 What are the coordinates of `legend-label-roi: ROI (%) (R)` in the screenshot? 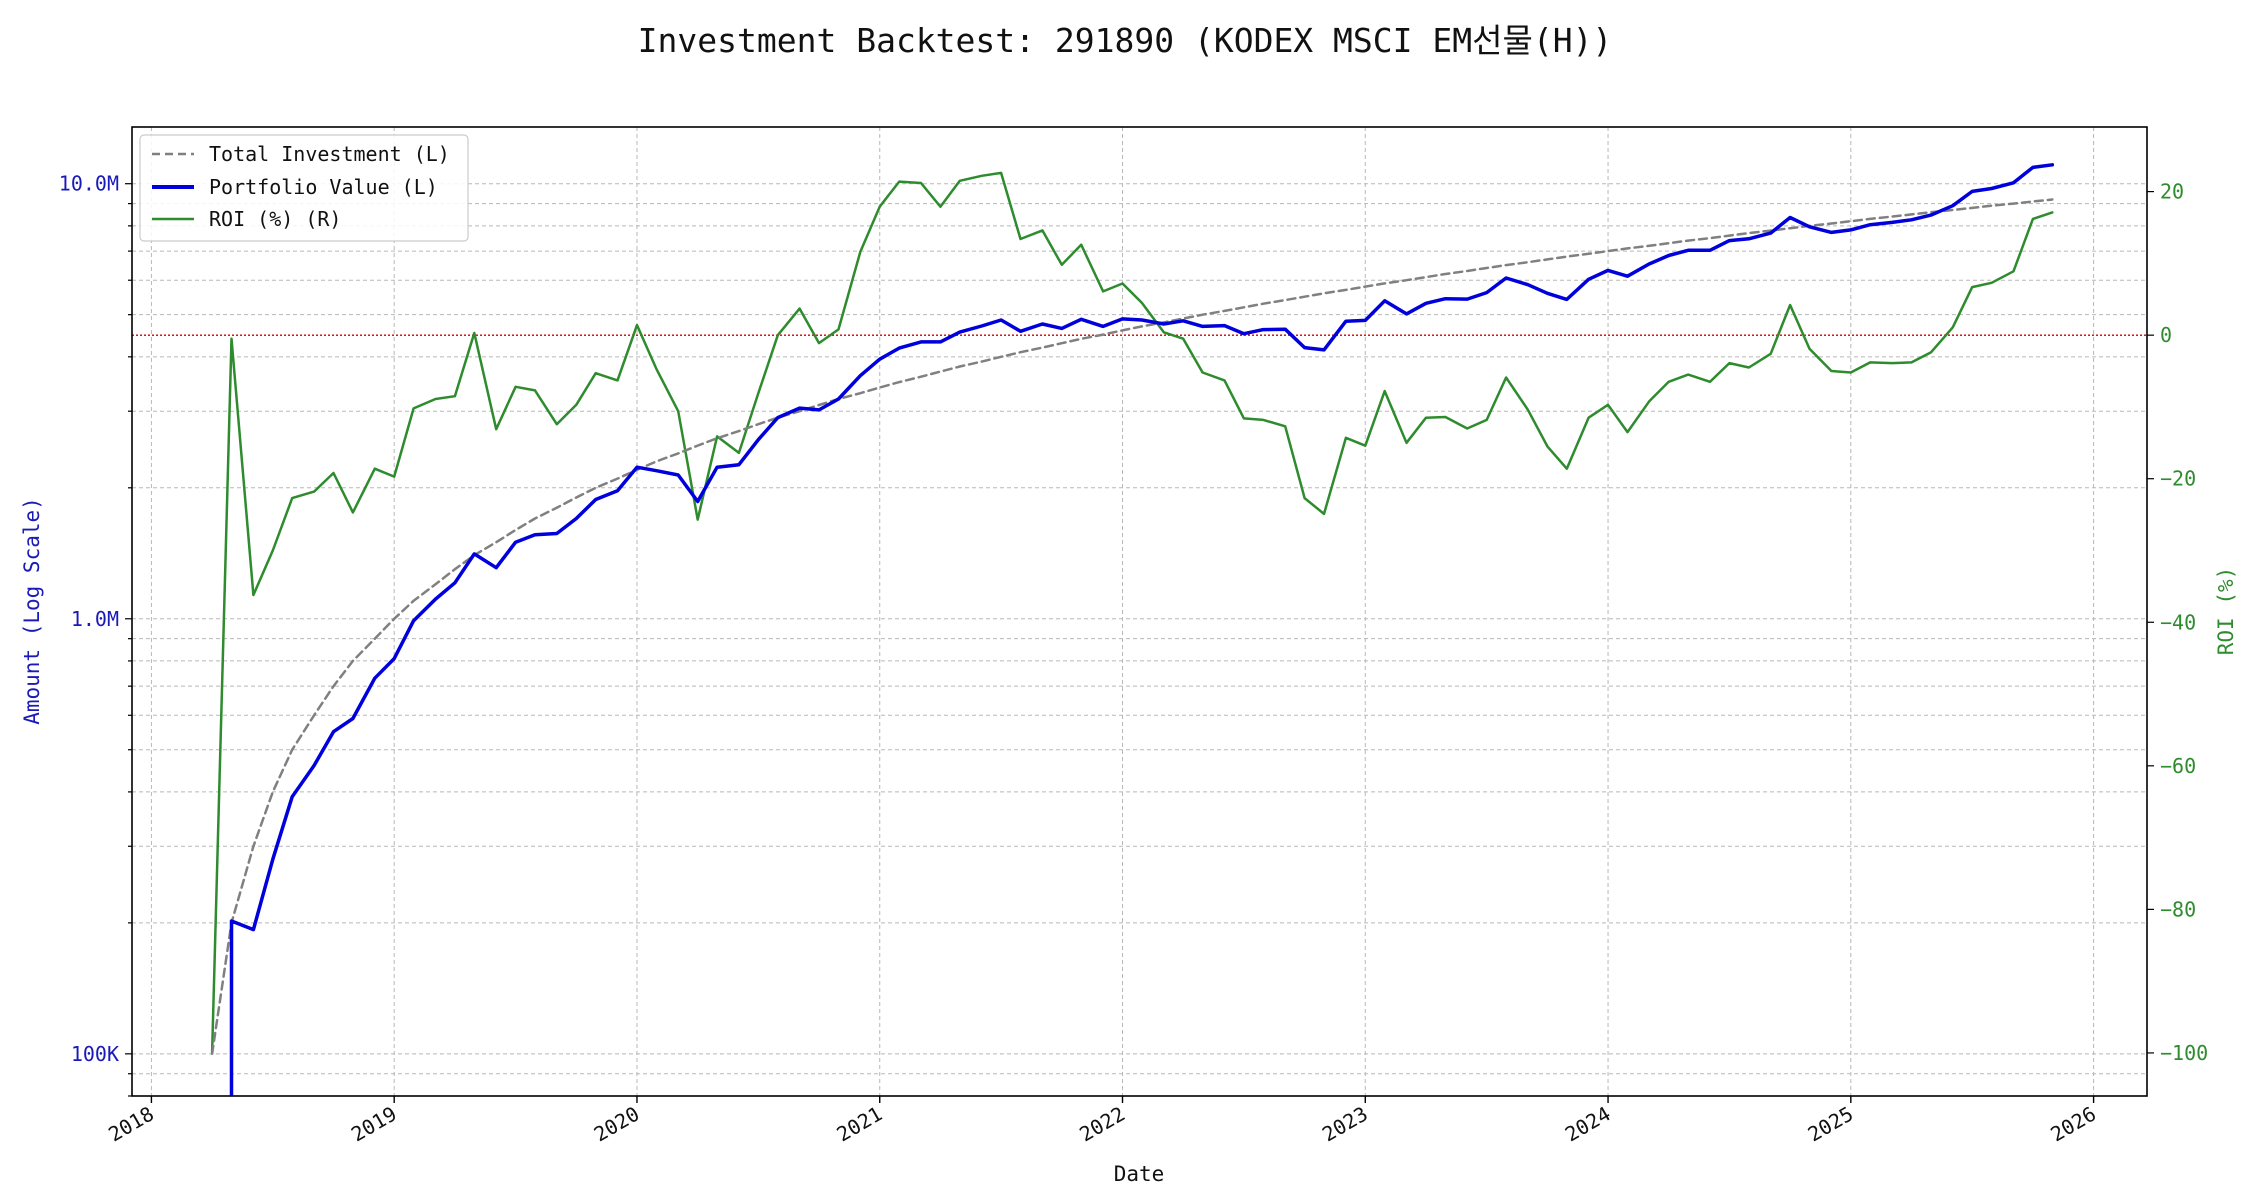 It's located at (275, 219).